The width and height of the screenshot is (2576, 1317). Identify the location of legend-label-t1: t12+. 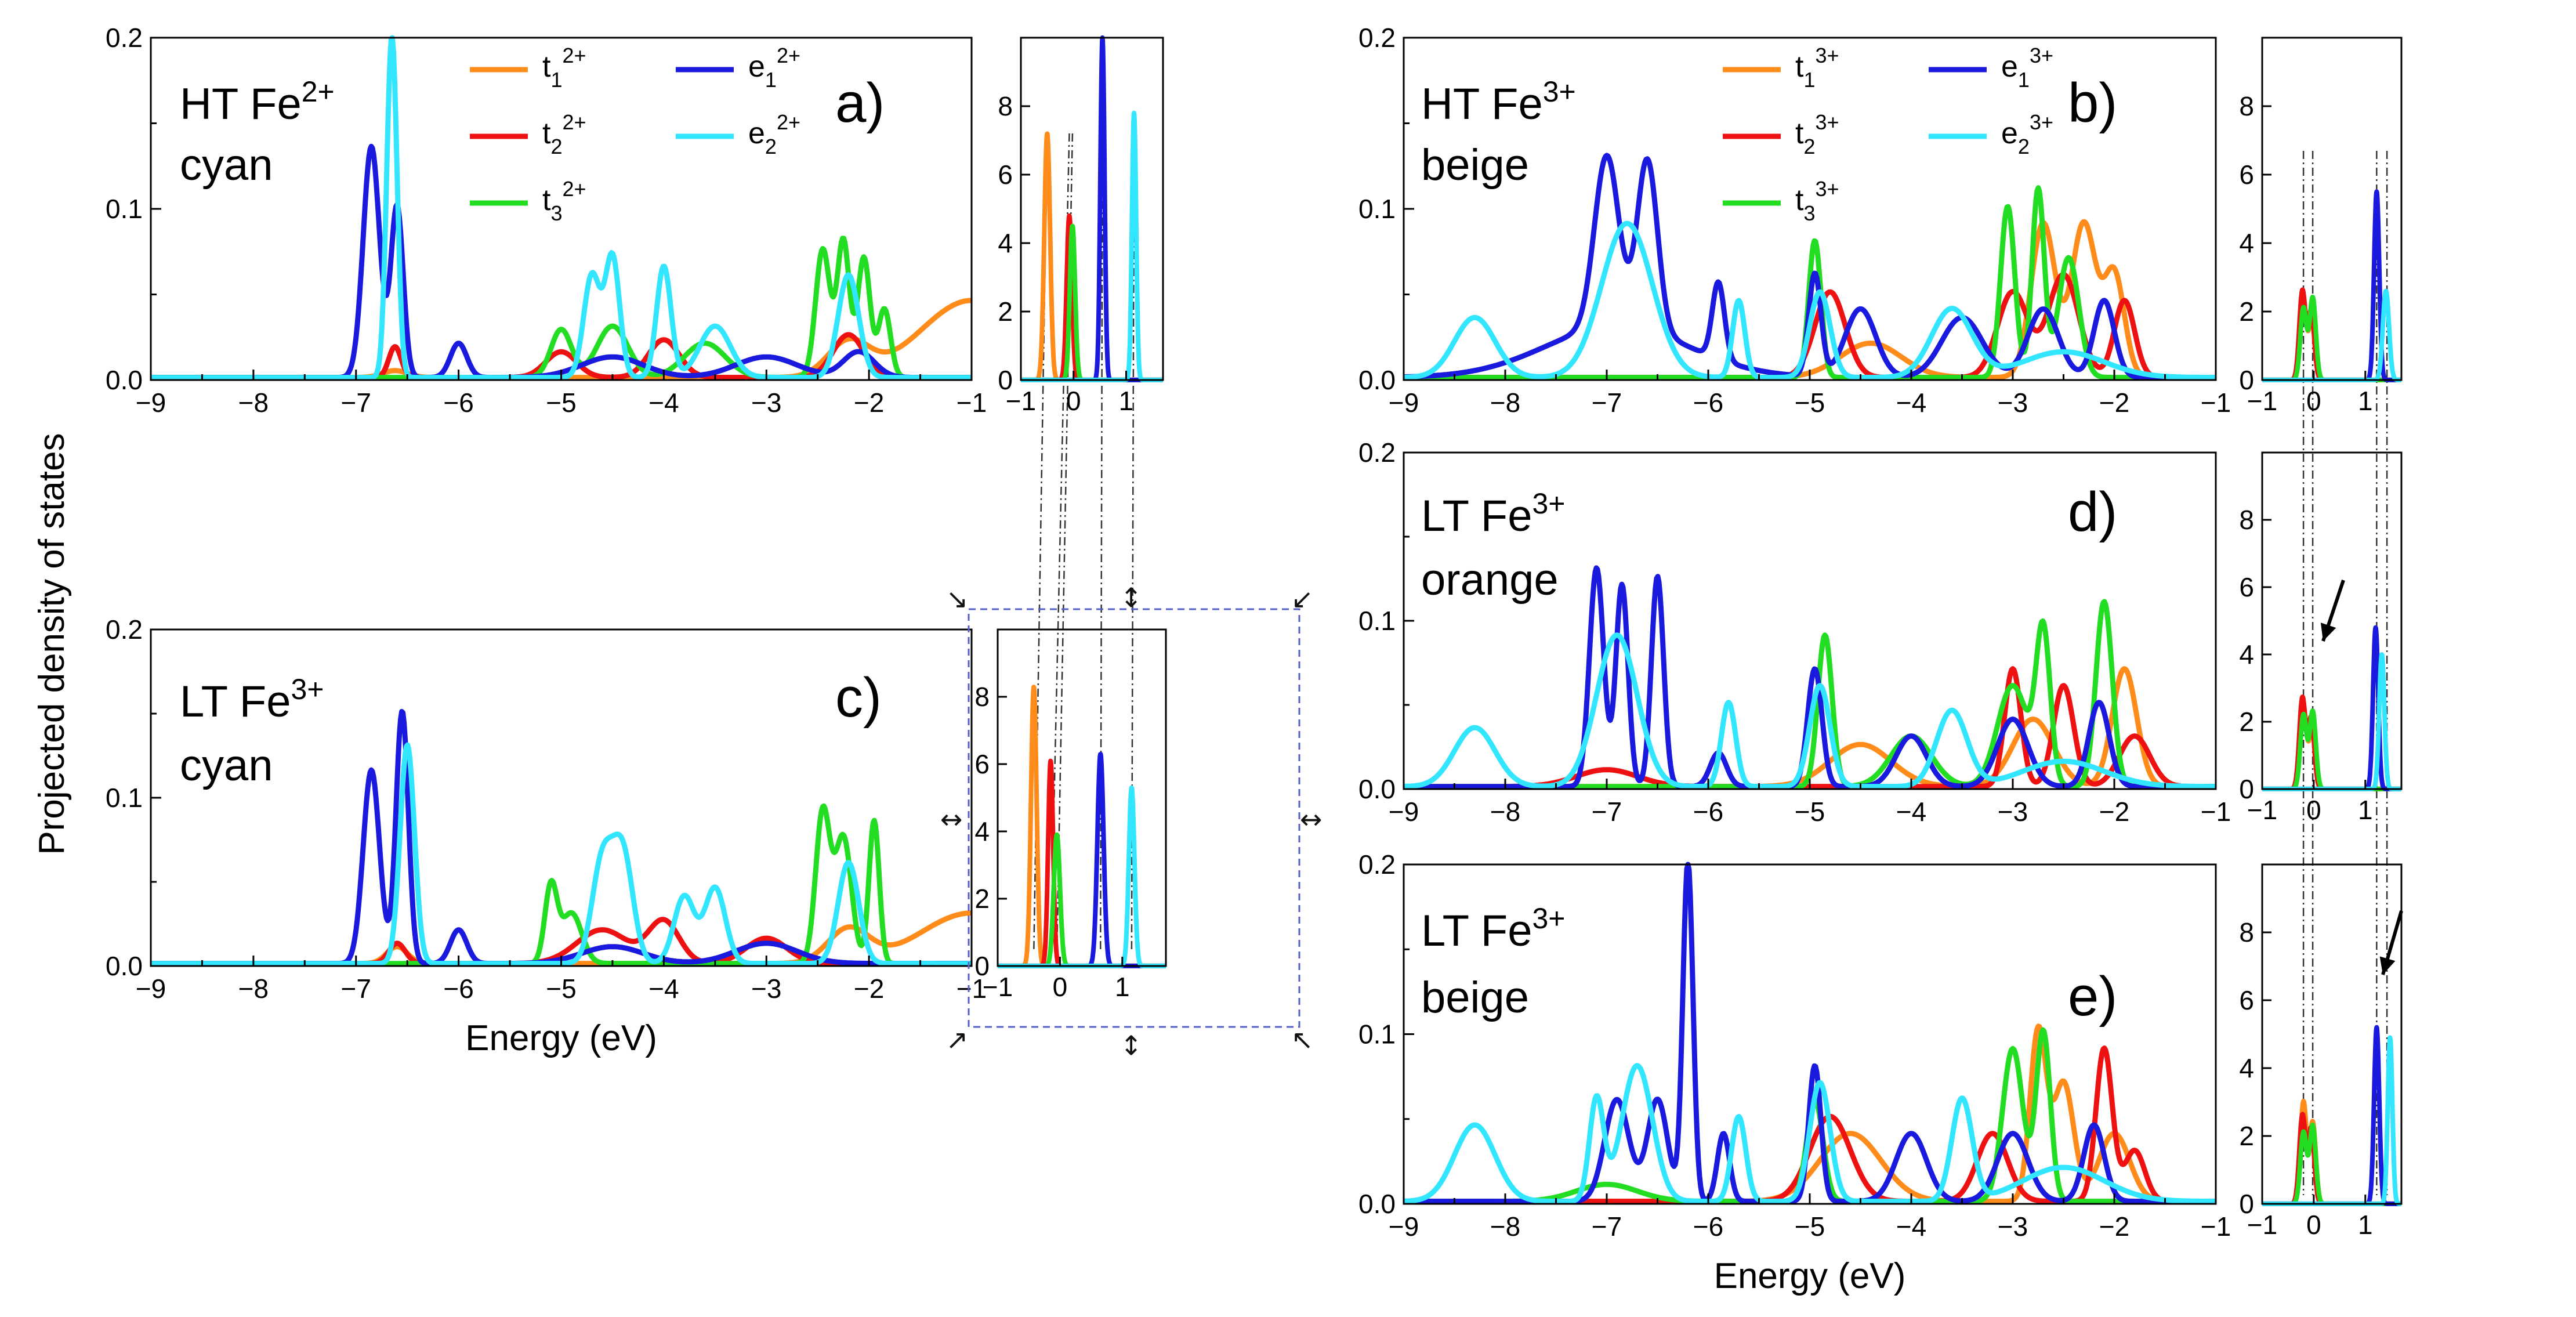
(564, 68).